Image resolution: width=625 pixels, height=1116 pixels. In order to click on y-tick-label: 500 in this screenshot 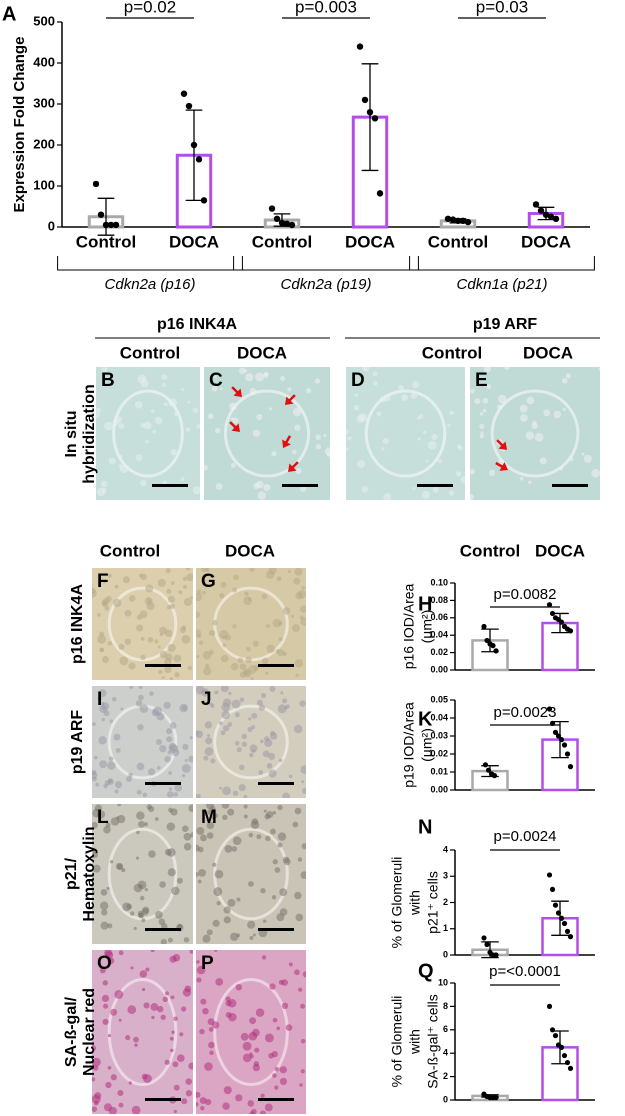, I will do `click(44, 20)`.